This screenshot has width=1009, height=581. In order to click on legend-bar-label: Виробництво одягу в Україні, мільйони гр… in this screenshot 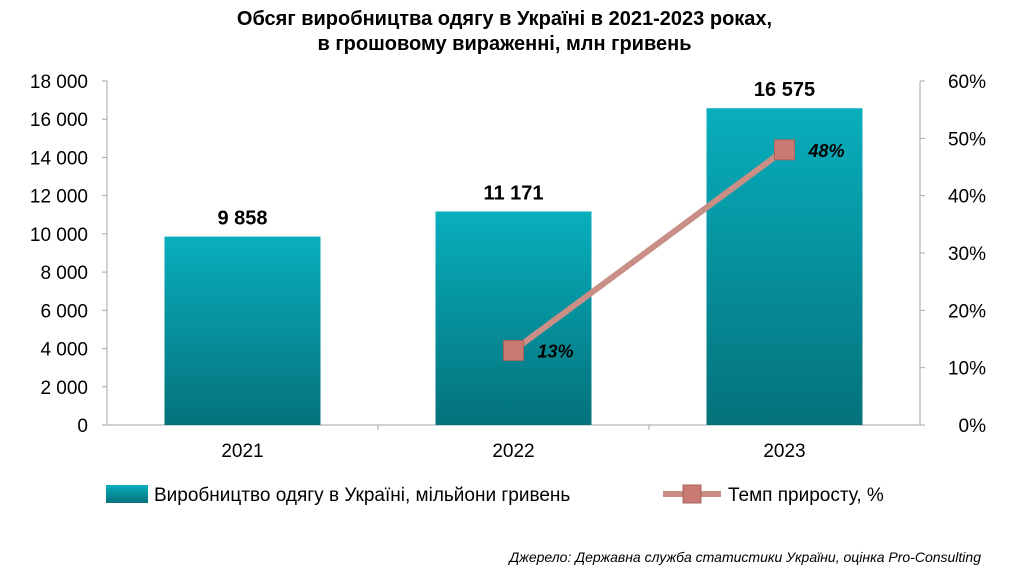, I will do `click(362, 495)`.